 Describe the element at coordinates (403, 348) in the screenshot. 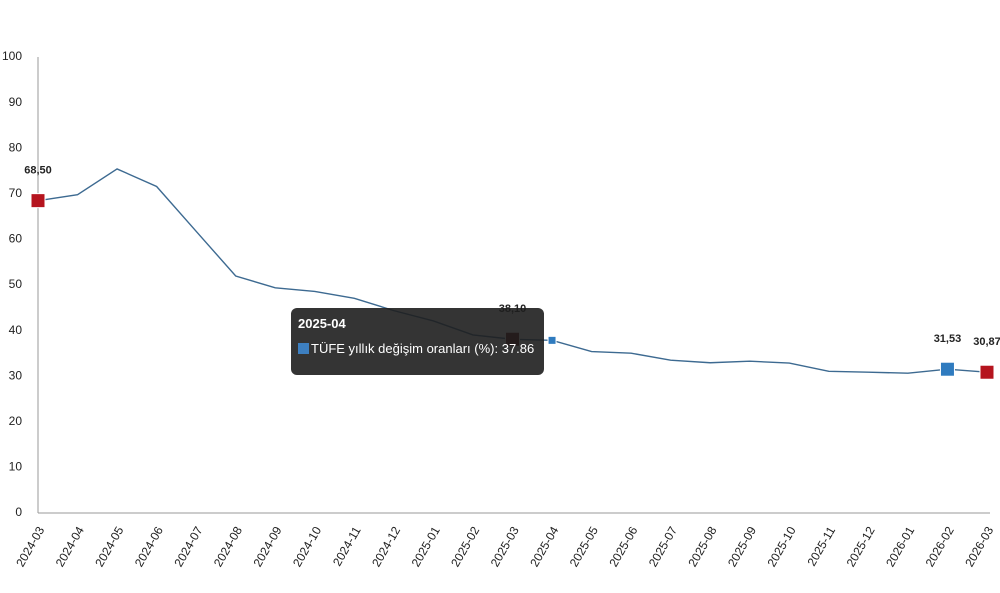

I see `tooltip-series: TÜFE yıllık değişim oranları (%)` at that location.